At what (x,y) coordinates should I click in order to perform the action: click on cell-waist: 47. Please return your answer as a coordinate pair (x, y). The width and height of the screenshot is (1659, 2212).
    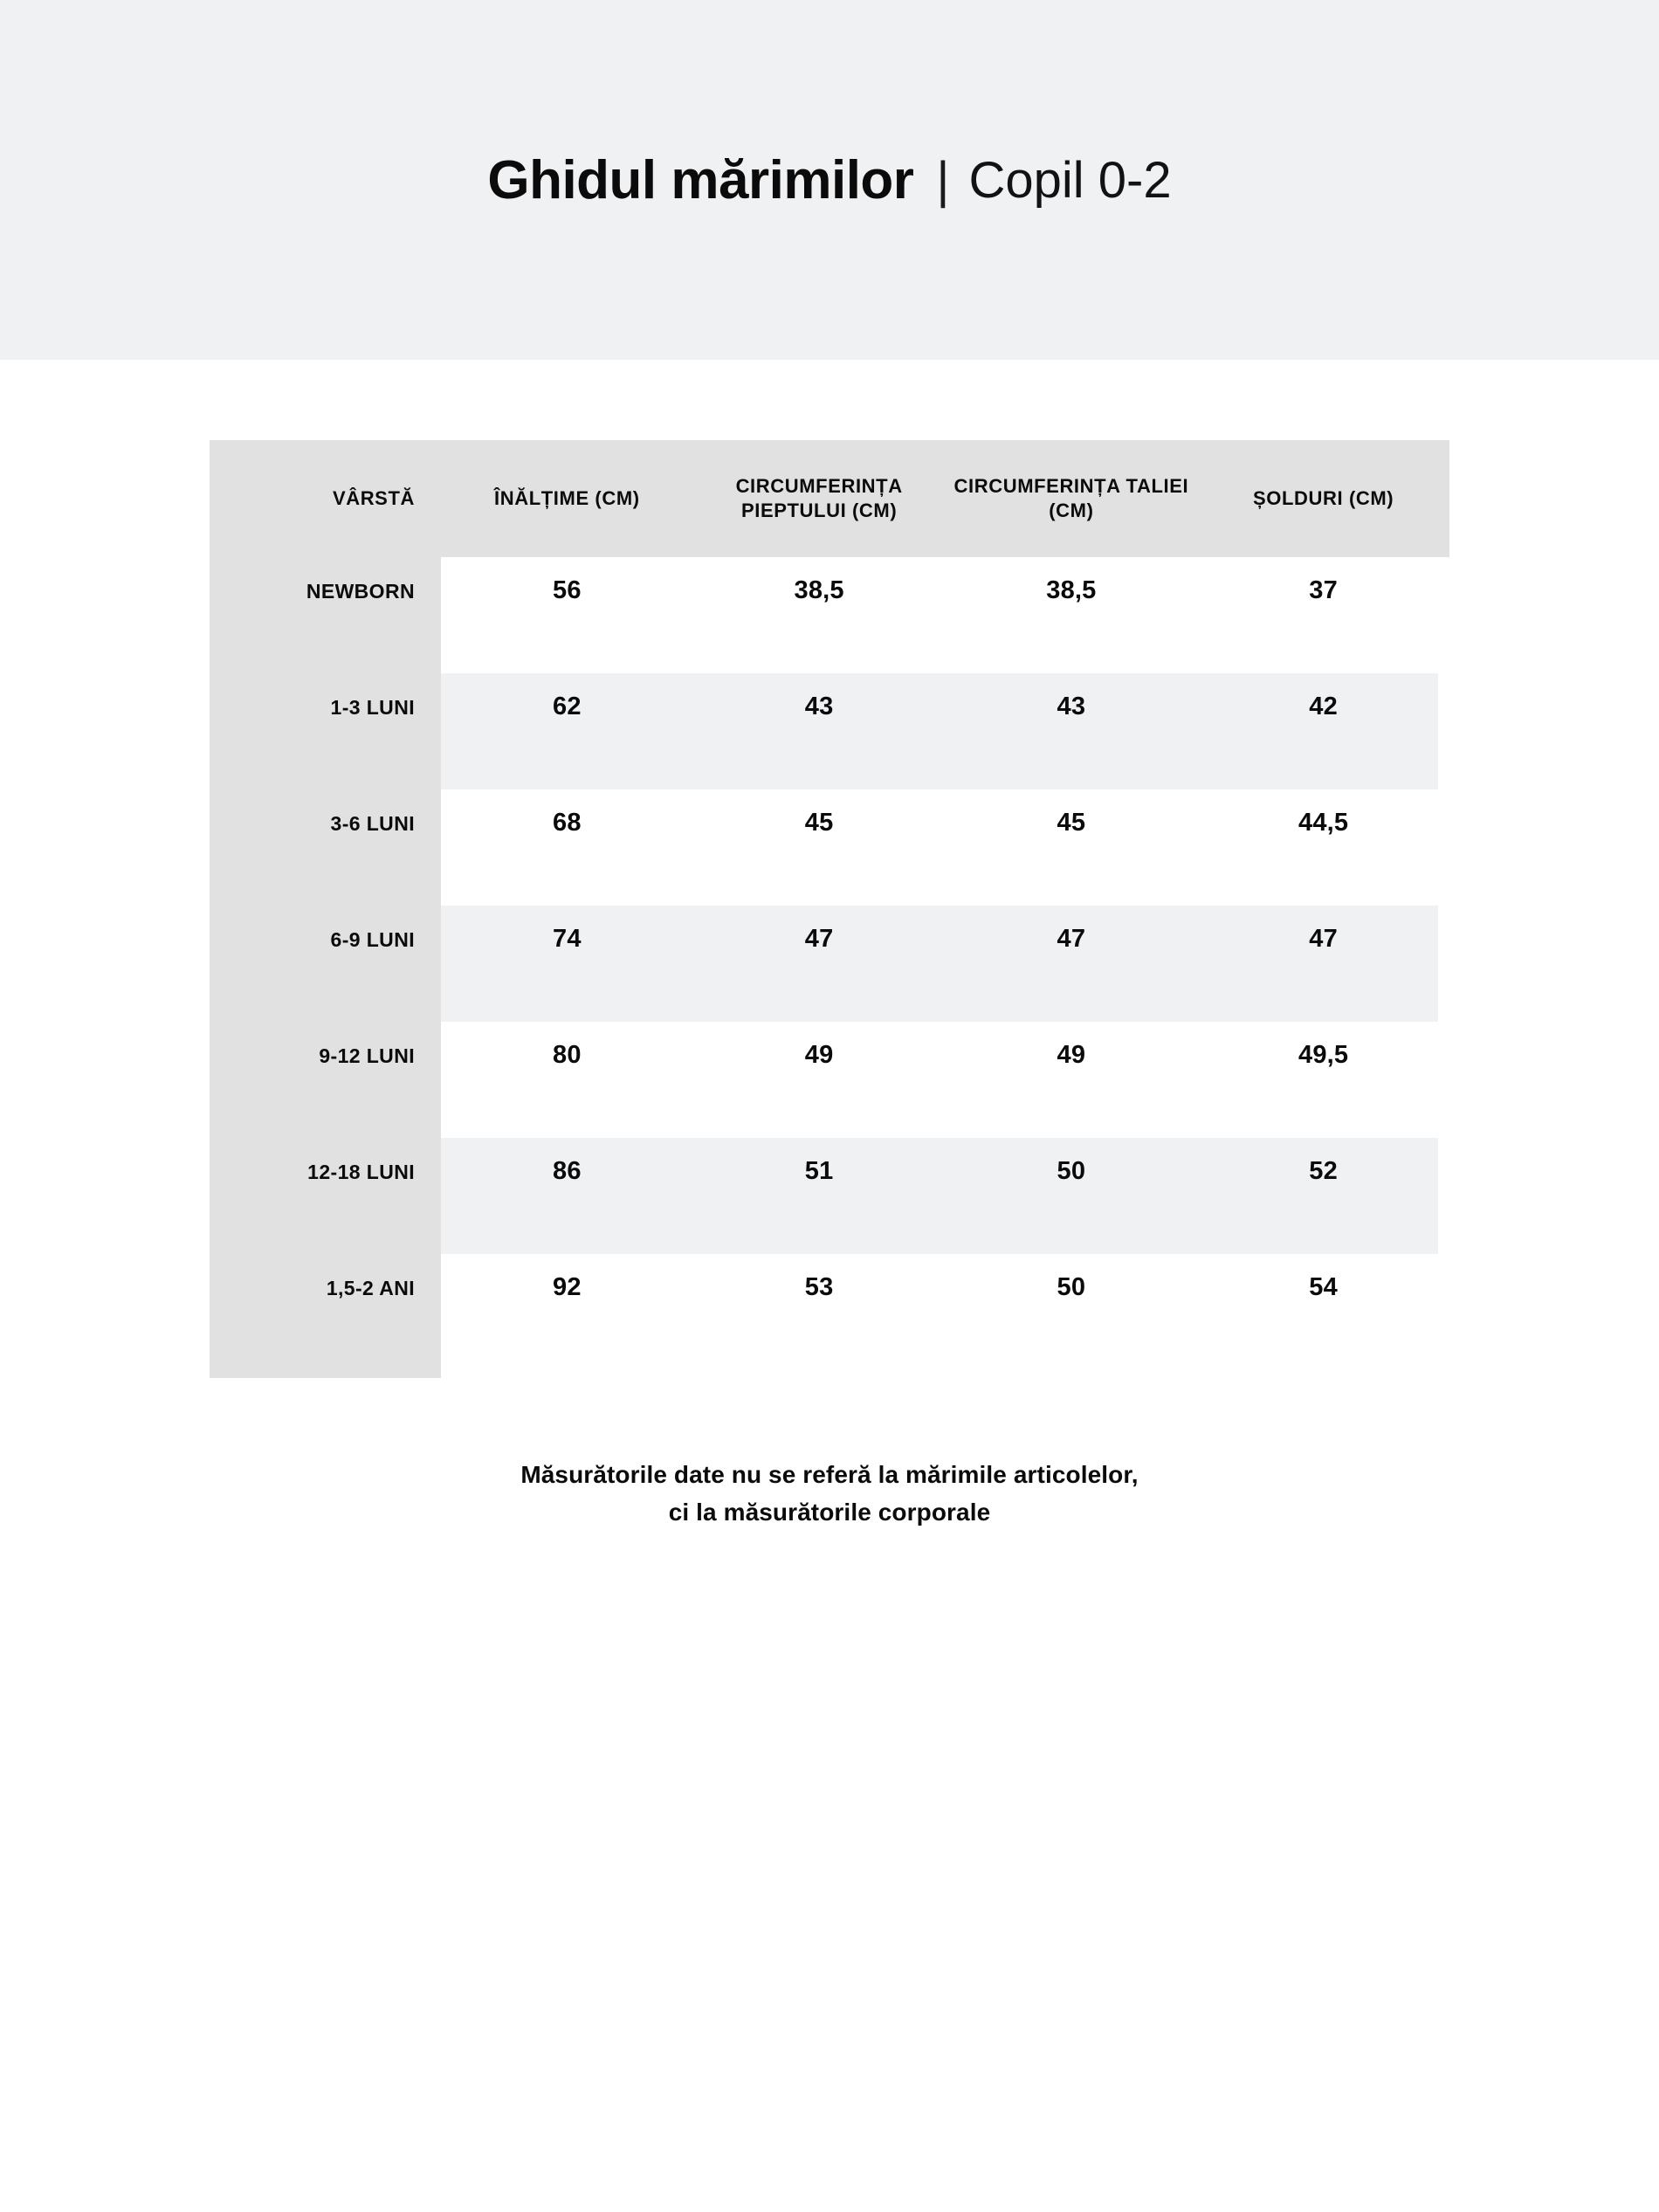
    Looking at the image, I should click on (1072, 939).